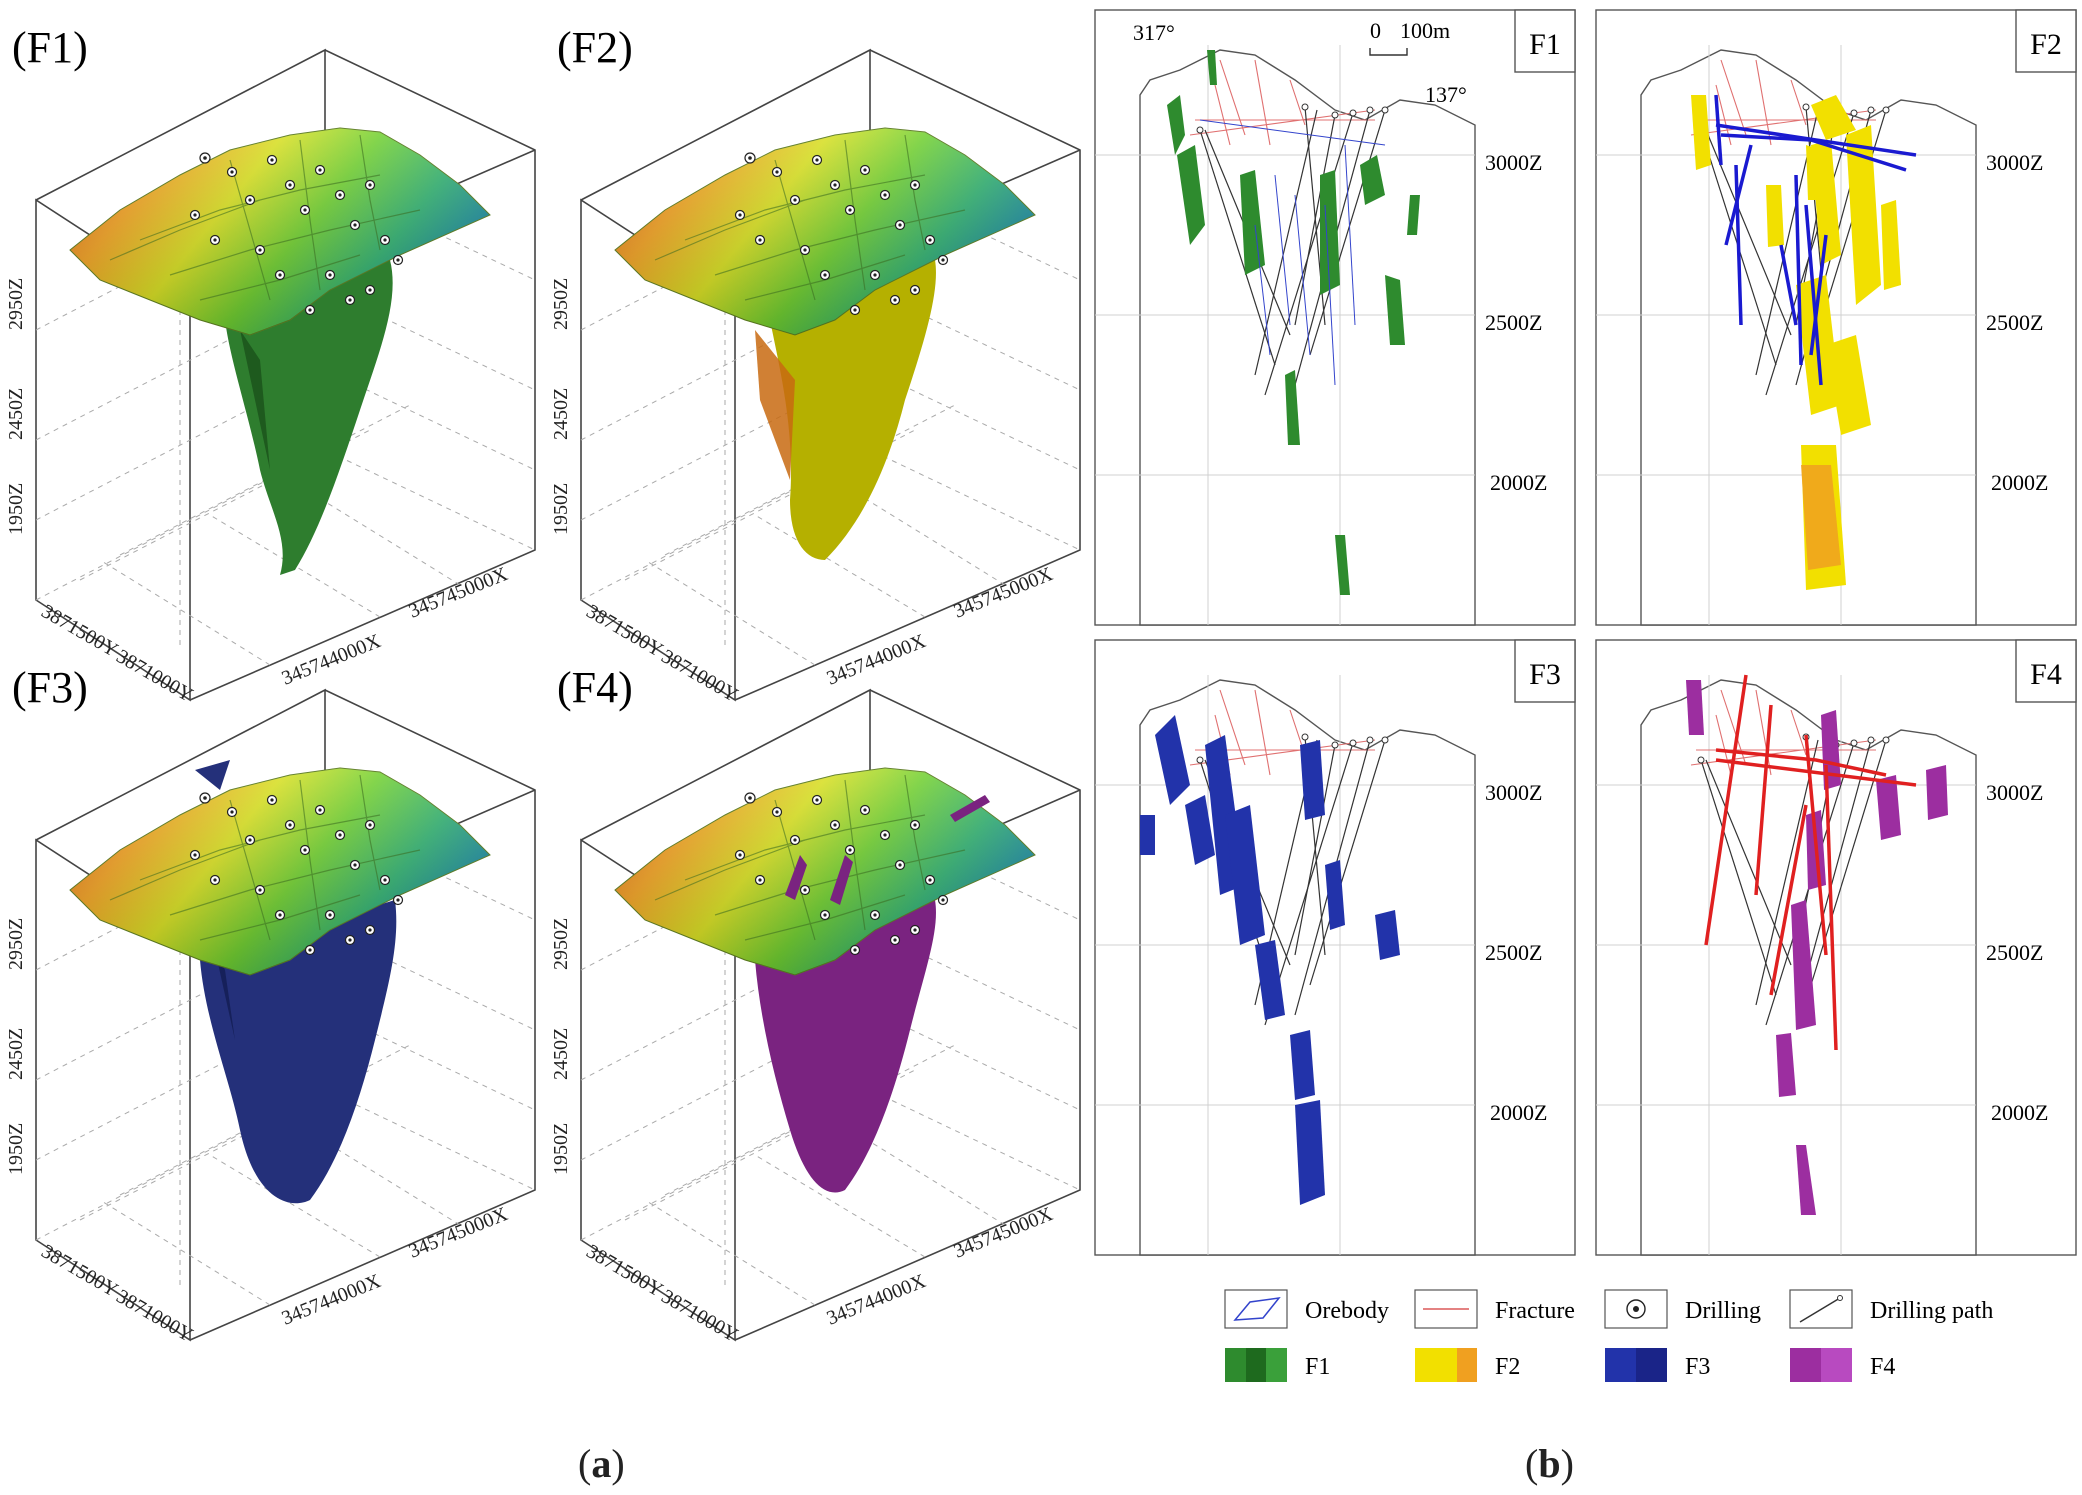  What do you see at coordinates (2046, 674) in the screenshot?
I see `panel-label: F4` at bounding box center [2046, 674].